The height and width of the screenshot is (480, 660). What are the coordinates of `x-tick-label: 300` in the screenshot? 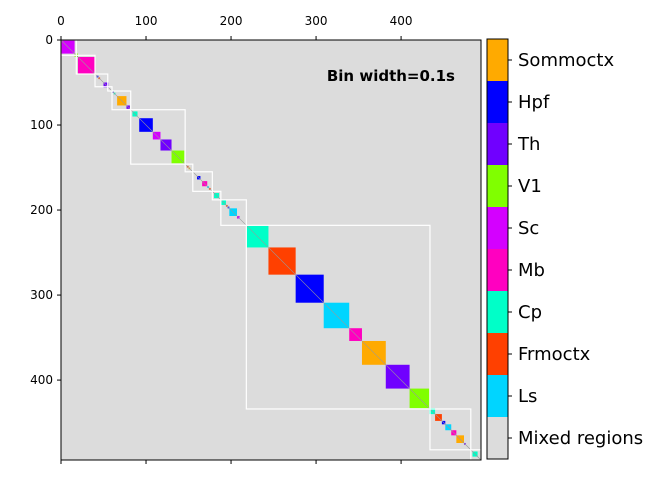 It's located at (316, 21).